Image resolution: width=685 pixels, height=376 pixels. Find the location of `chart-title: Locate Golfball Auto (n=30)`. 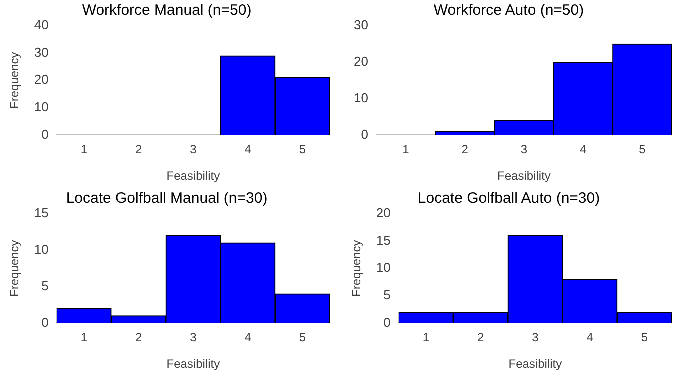

chart-title: Locate Golfball Auto (n=30) is located at coordinates (509, 199).